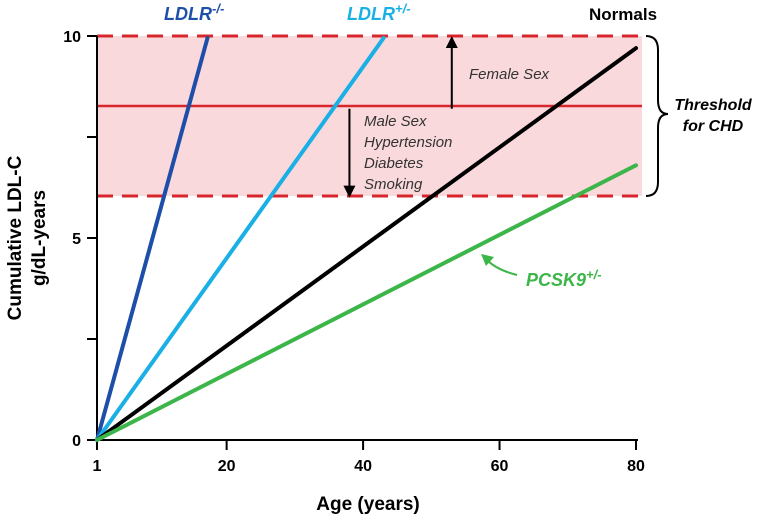 The width and height of the screenshot is (768, 529). What do you see at coordinates (657, 116) in the screenshot?
I see `threshold-brace` at bounding box center [657, 116].